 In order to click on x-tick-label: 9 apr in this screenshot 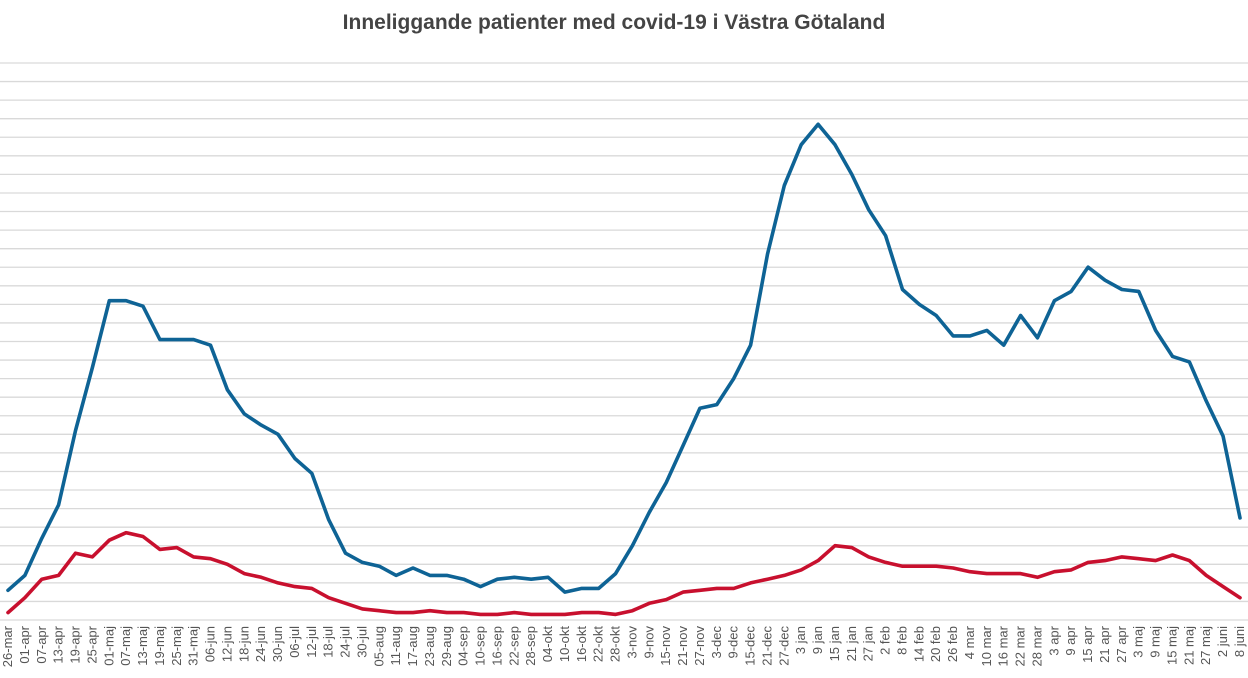, I will do `click(1070, 640)`.